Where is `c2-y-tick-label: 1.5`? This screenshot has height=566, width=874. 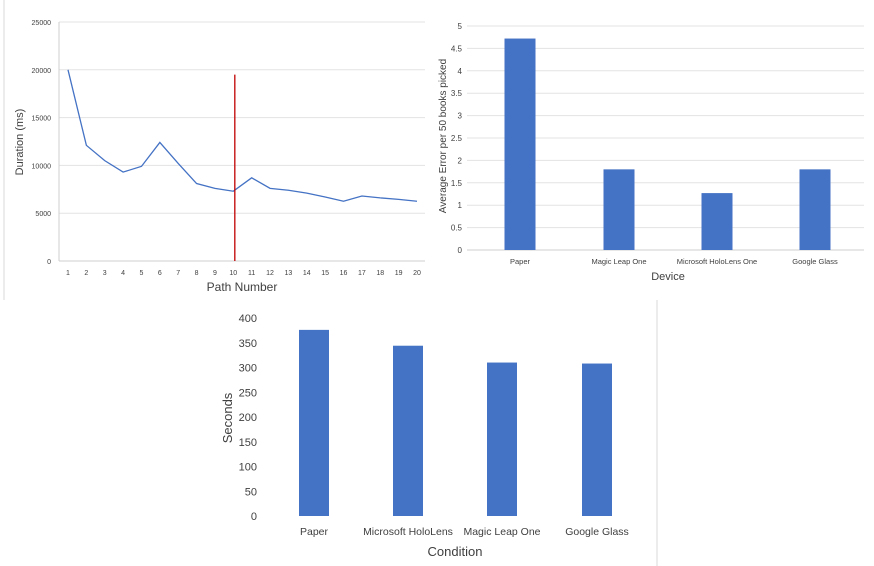 c2-y-tick-label: 1.5 is located at coordinates (457, 183).